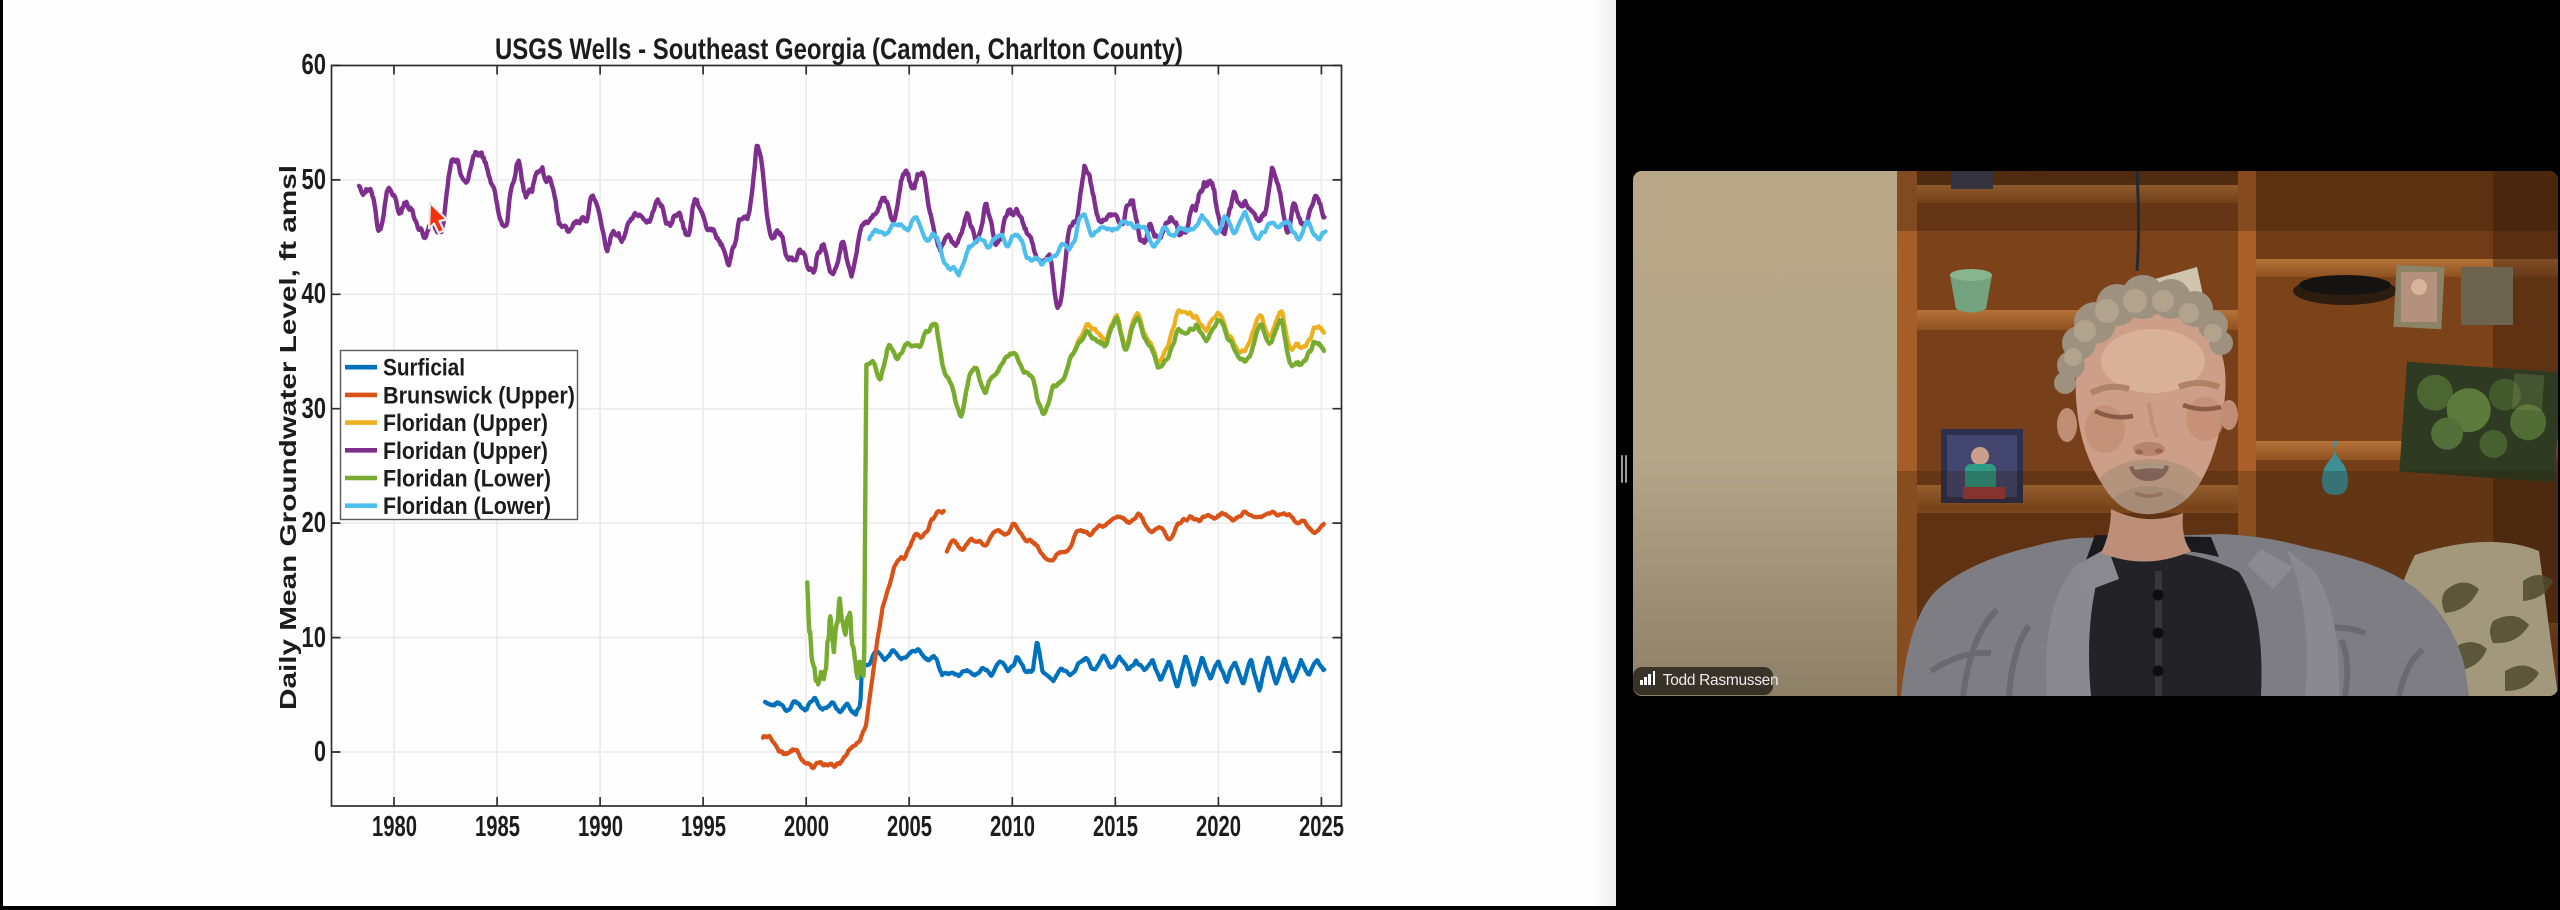 This screenshot has height=910, width=2560. What do you see at coordinates (1115, 827) in the screenshot?
I see `svg-text: 2015` at bounding box center [1115, 827].